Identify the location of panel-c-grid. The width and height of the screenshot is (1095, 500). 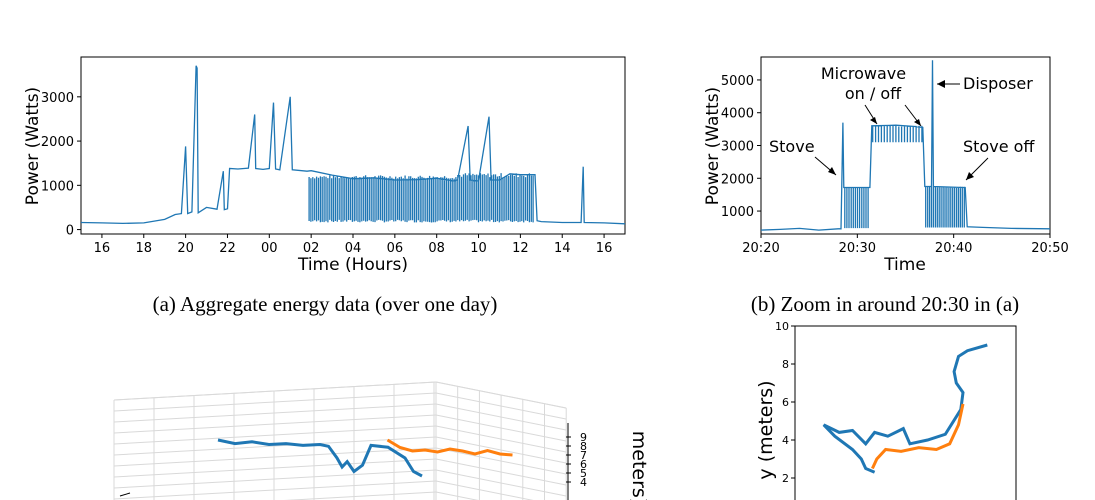
(341, 440).